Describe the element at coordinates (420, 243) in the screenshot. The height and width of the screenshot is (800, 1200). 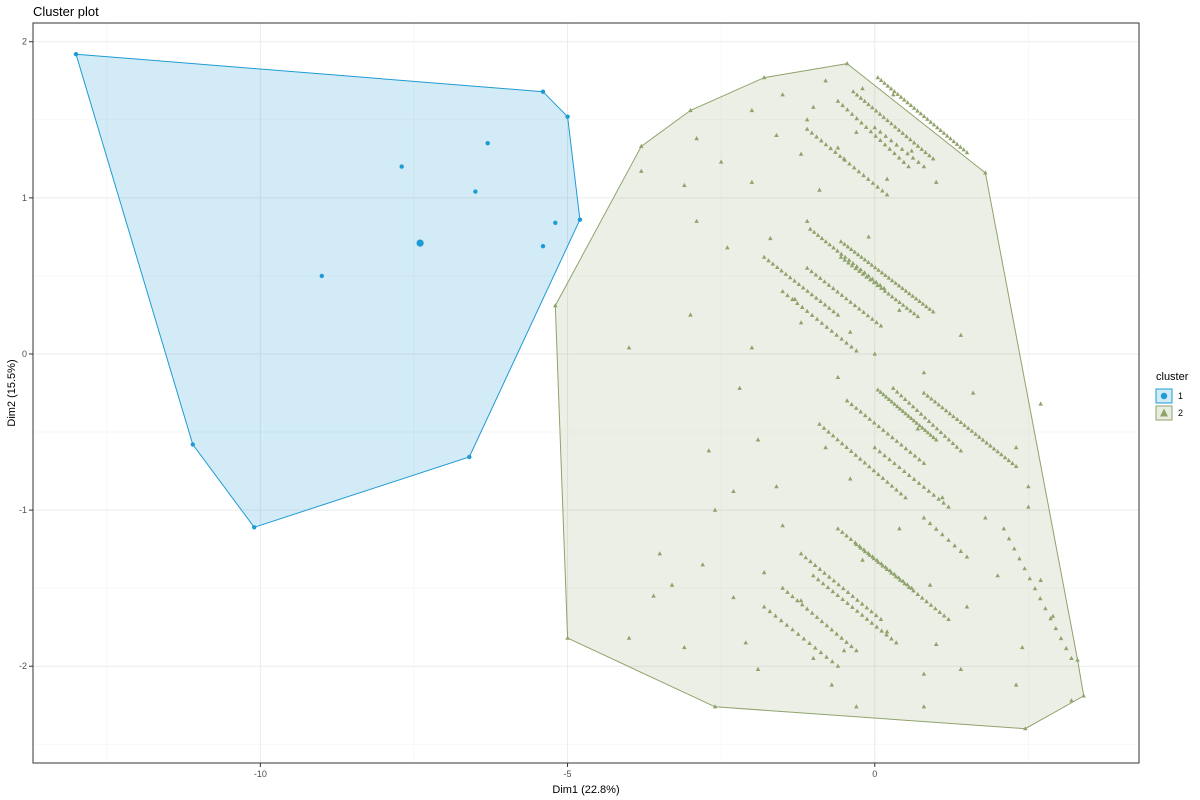
I see `cluster-1-centroid` at that location.